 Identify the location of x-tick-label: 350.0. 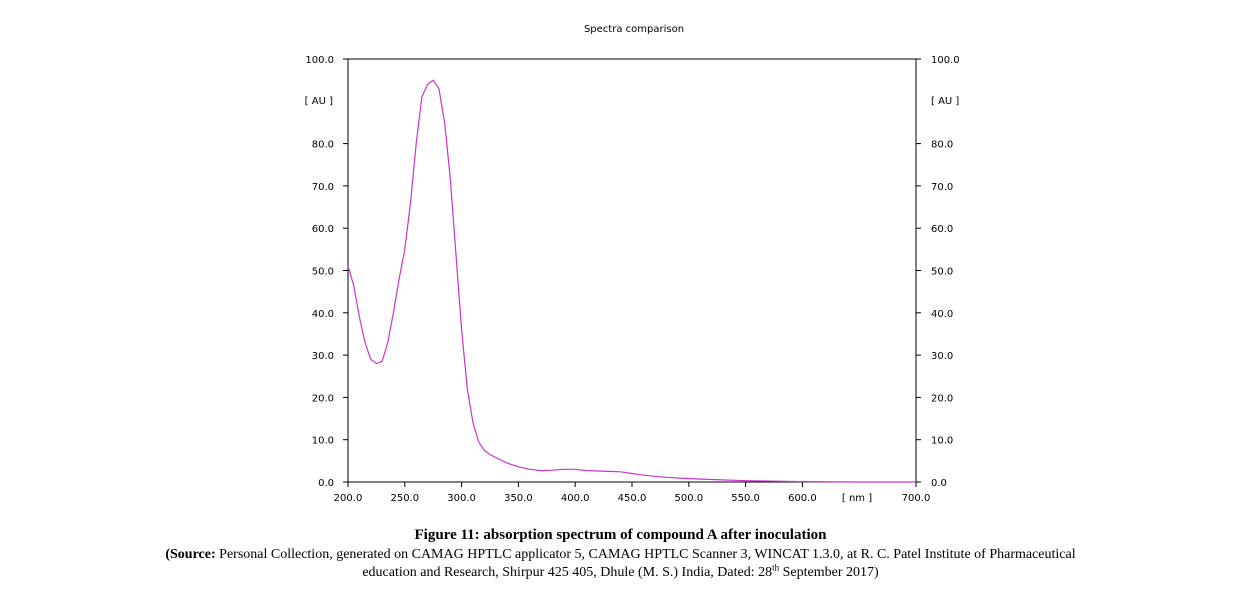
(518, 498).